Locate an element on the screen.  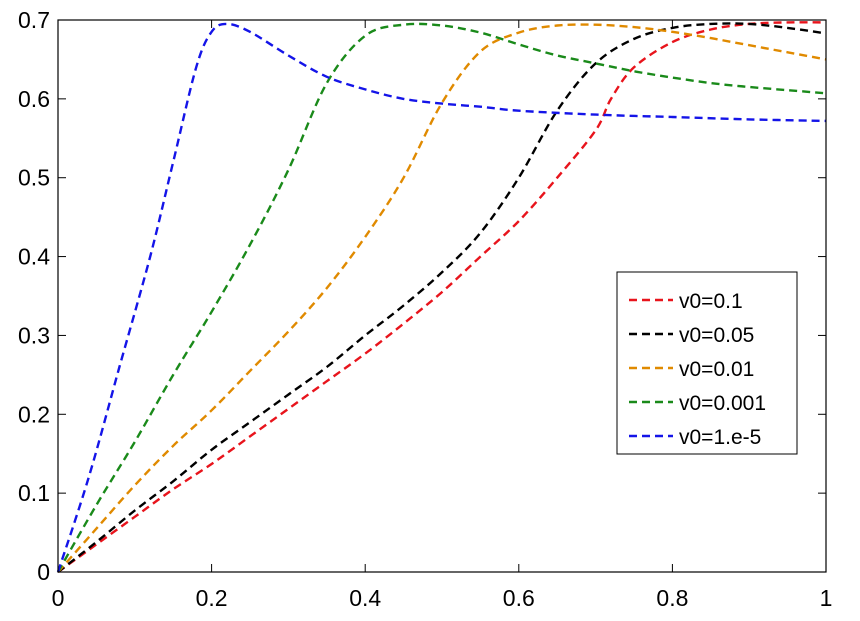
x-tick-label: 0.6 is located at coordinates (519, 598).